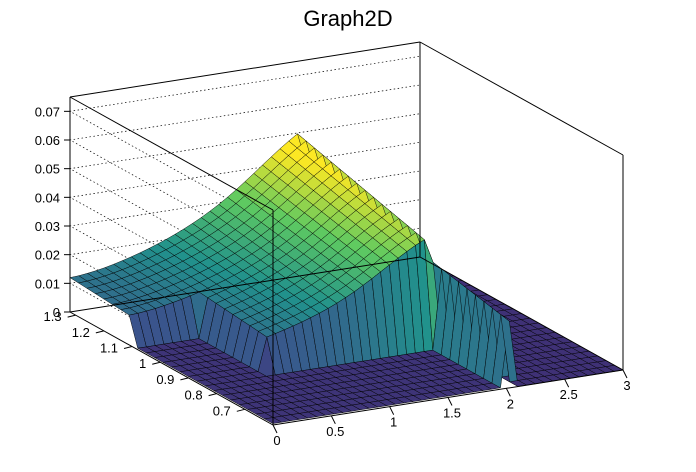 Image resolution: width=696 pixels, height=472 pixels. Describe the element at coordinates (194, 395) in the screenshot. I see `y-tick-label: 0.8` at that location.